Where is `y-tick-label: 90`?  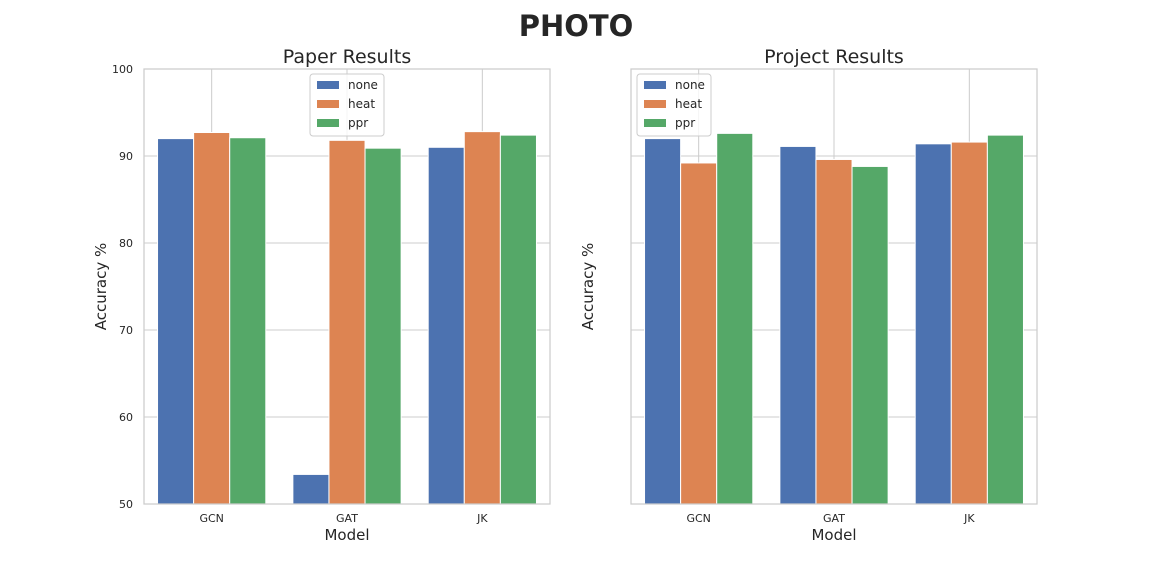
y-tick-label: 90 is located at coordinates (126, 156).